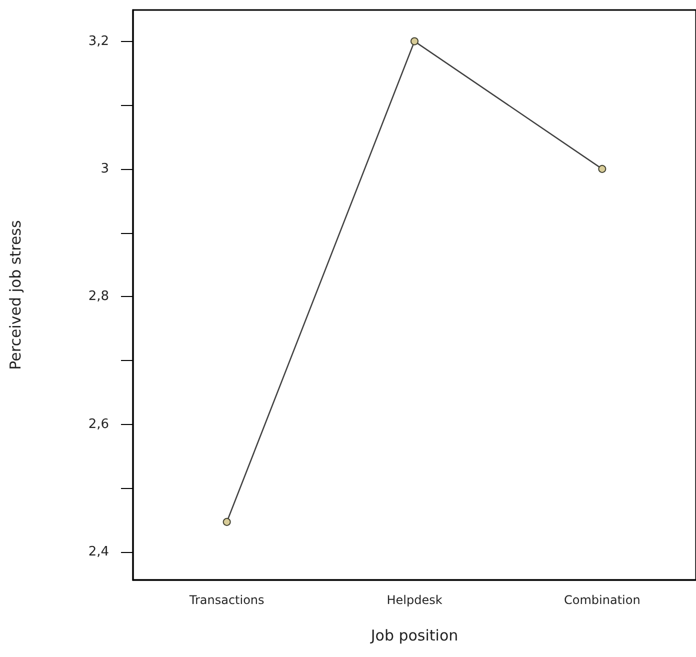 The image size is (696, 657). What do you see at coordinates (414, 635) in the screenshot?
I see `x-axis-title: Job position` at bounding box center [414, 635].